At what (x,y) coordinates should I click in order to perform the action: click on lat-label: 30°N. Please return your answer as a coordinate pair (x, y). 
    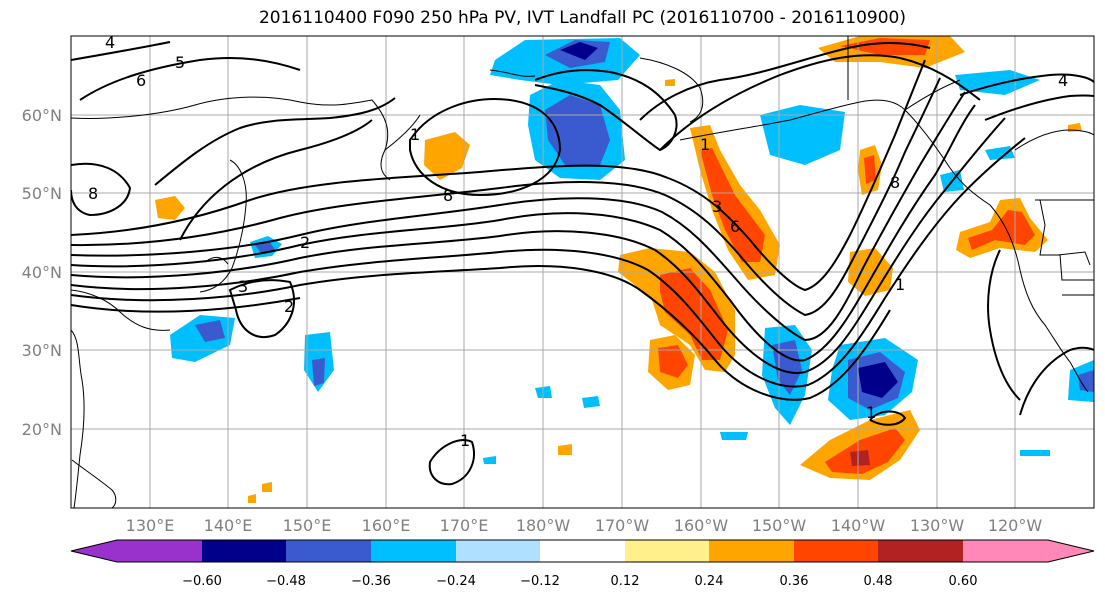
    Looking at the image, I should click on (42, 350).